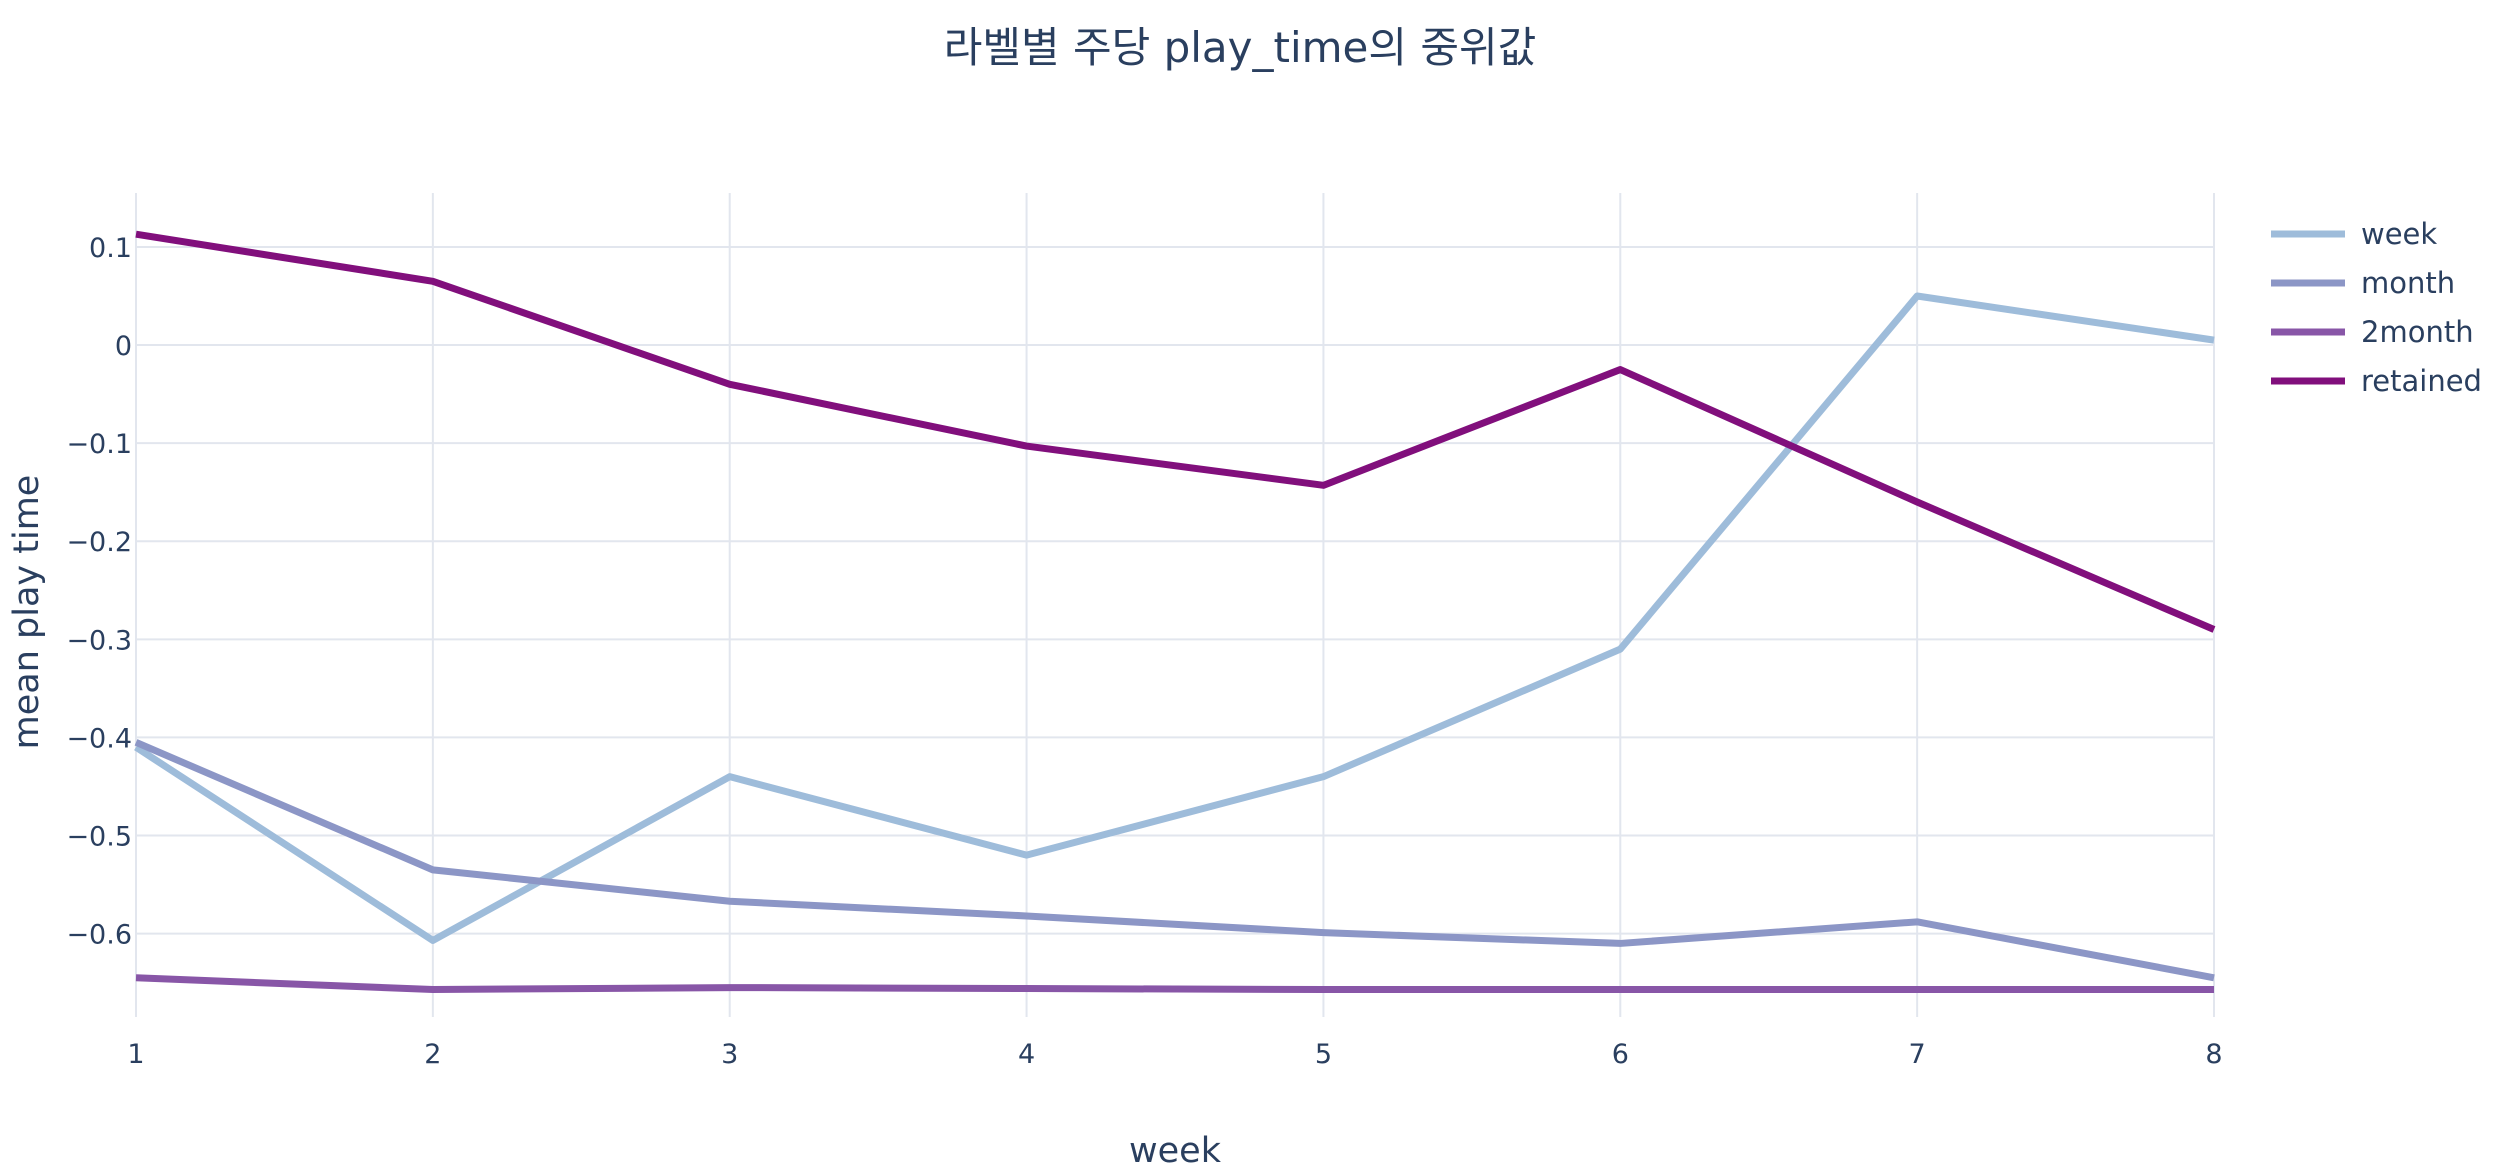 The image size is (2496, 1172). What do you see at coordinates (99, 738) in the screenshot?
I see `y-tick-label: −0.4` at bounding box center [99, 738].